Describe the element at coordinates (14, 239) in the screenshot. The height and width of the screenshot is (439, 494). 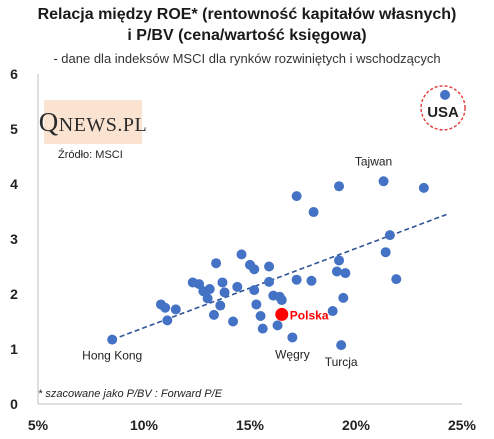
I see `y-tick-label: 3` at that location.